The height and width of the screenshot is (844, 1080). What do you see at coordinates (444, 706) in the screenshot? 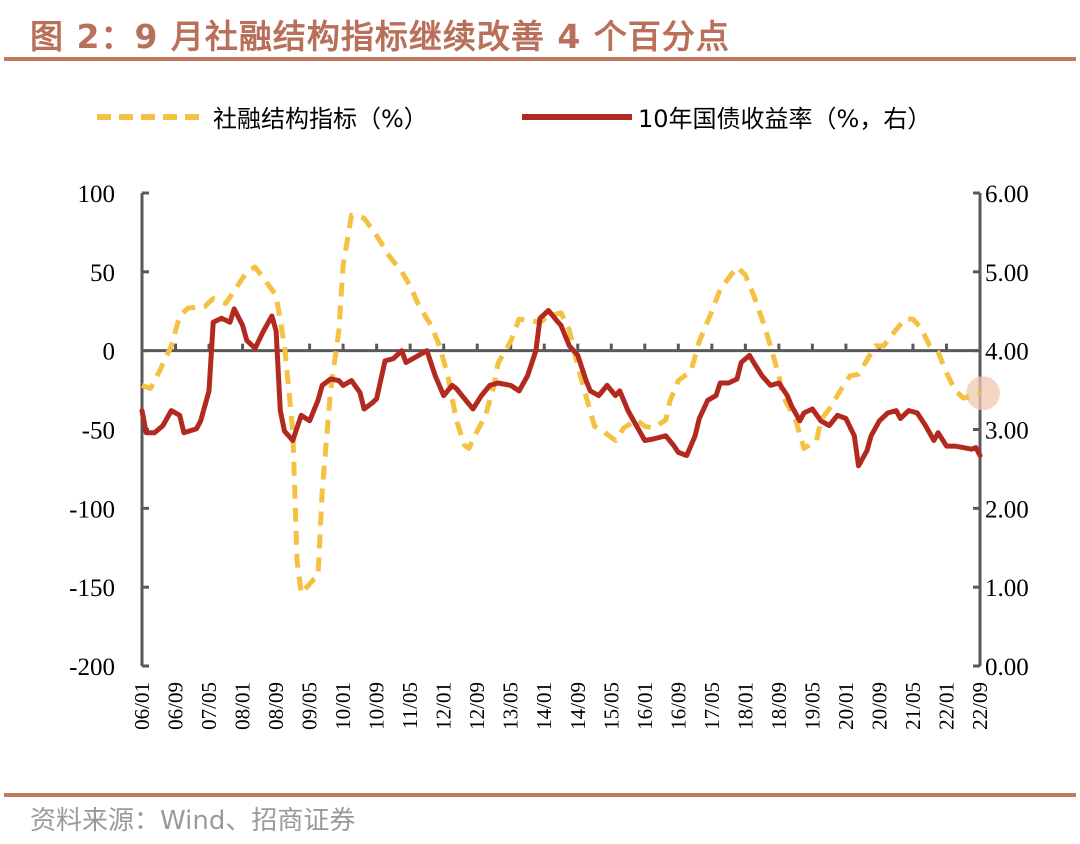
I see `x-tick-label: 12/01` at bounding box center [444, 706].